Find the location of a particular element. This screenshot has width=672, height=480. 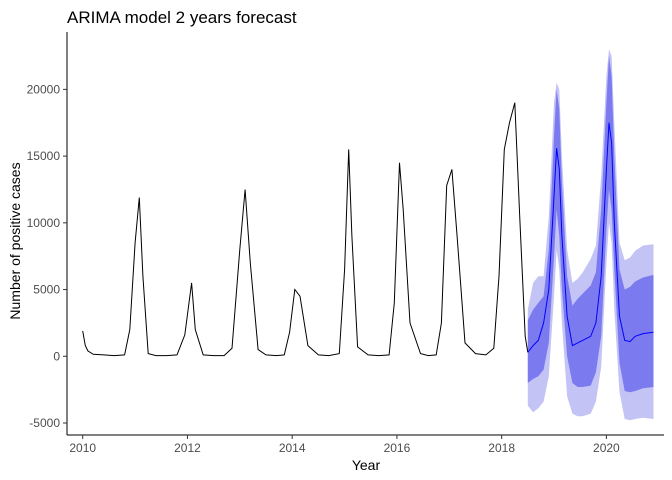

chart-title: ARIMA model 2 years forecast is located at coordinates (182, 17).